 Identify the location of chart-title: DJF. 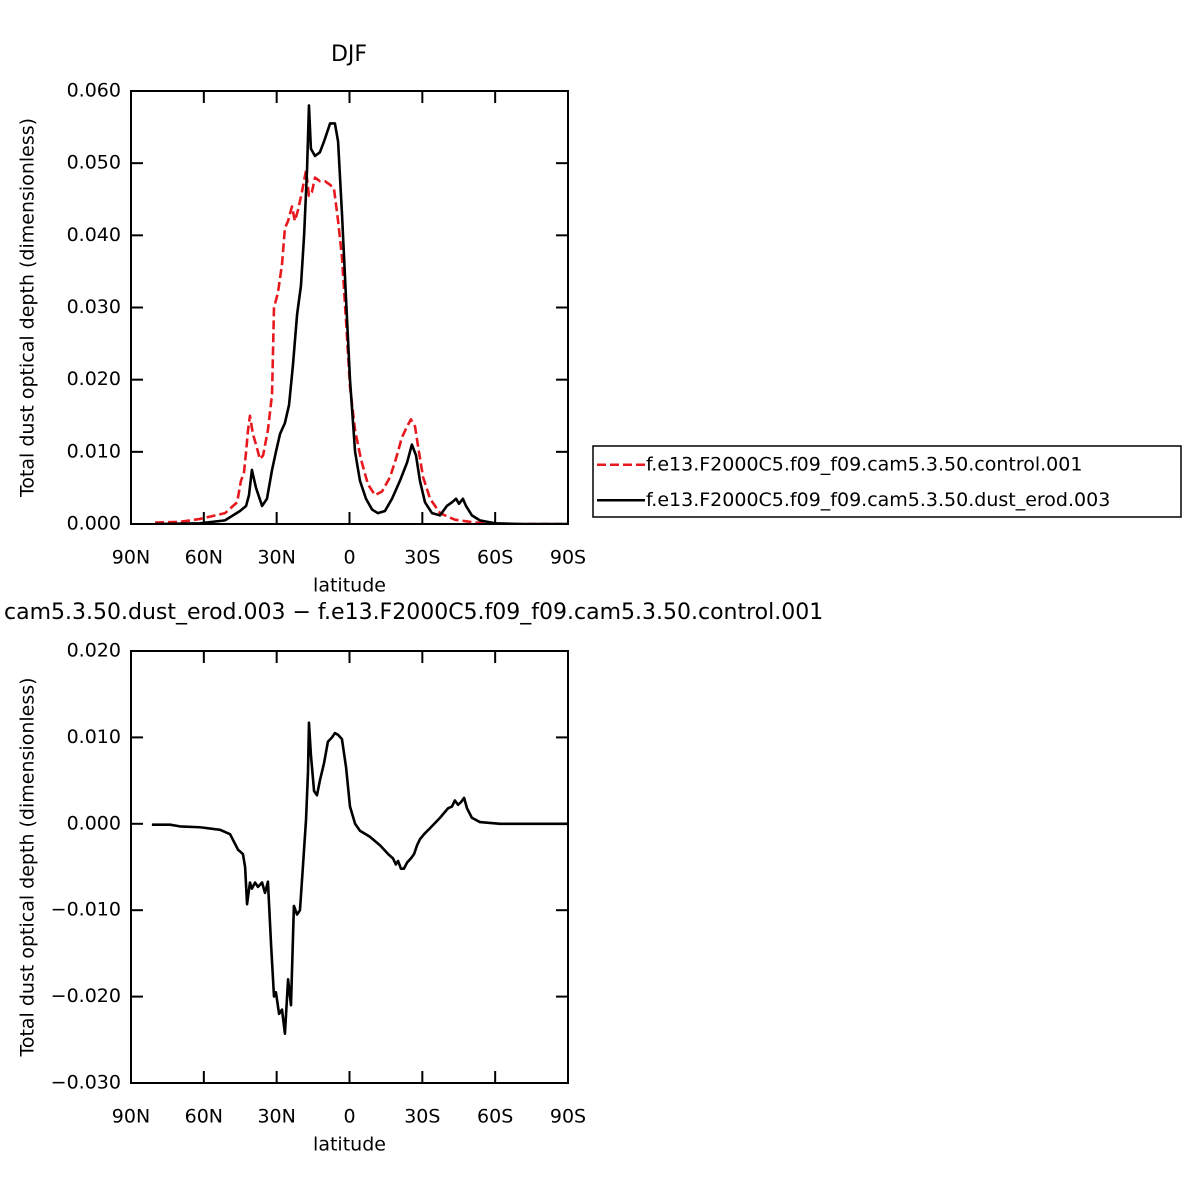
(349, 54).